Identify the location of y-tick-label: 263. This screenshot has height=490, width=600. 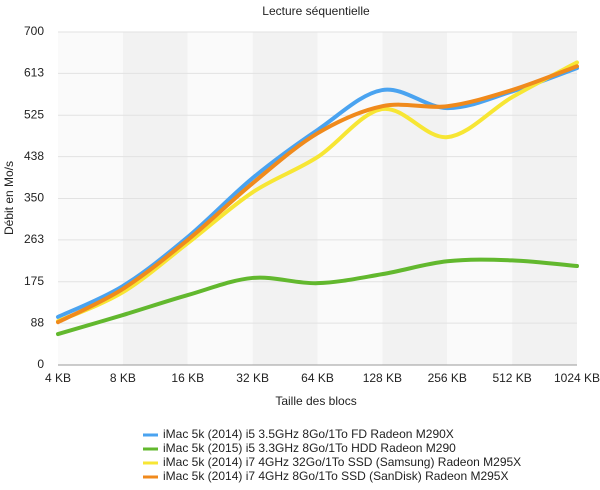
(34, 239).